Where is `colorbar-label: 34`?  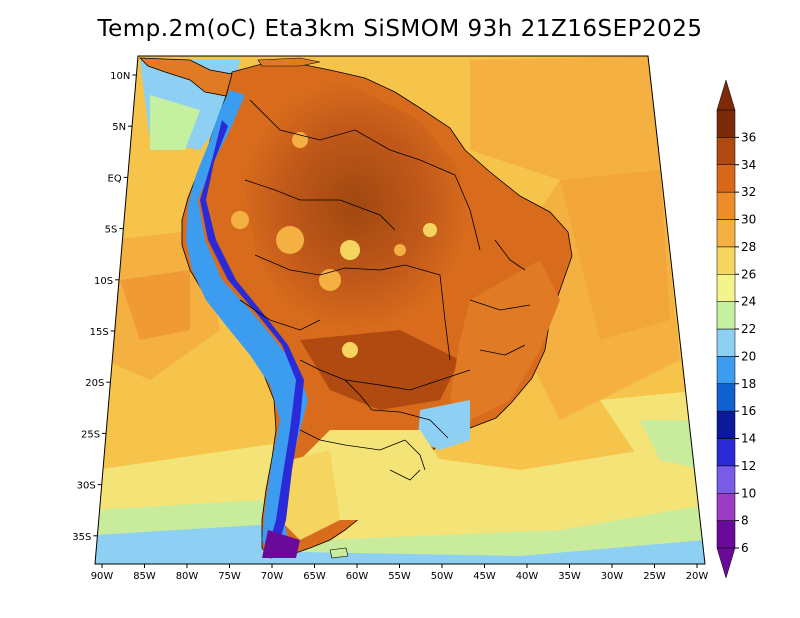
colorbar-label: 34 is located at coordinates (748, 165).